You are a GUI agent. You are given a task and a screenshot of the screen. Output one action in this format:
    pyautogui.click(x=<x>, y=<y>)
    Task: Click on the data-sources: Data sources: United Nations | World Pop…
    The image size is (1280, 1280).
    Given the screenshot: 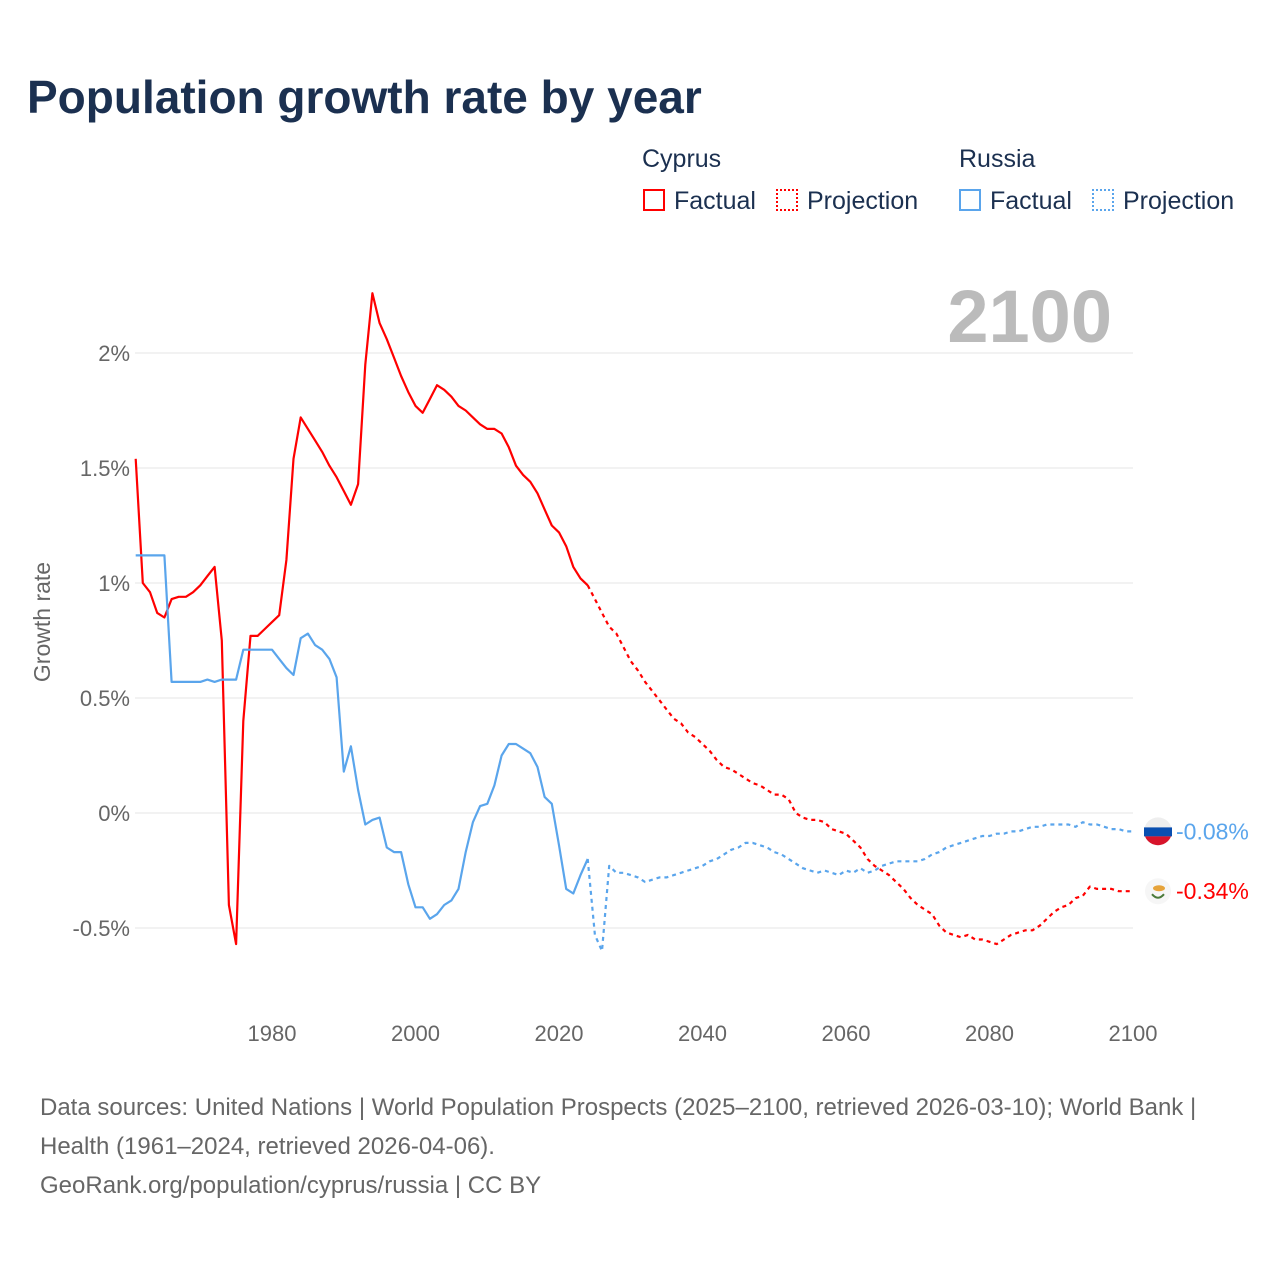 What is the action you would take?
    pyautogui.click(x=618, y=1127)
    